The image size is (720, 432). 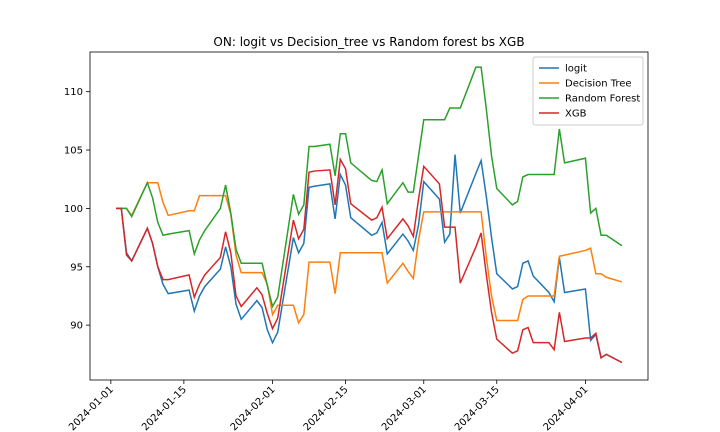 I want to click on y-tick-label: 110, so click(x=73, y=92).